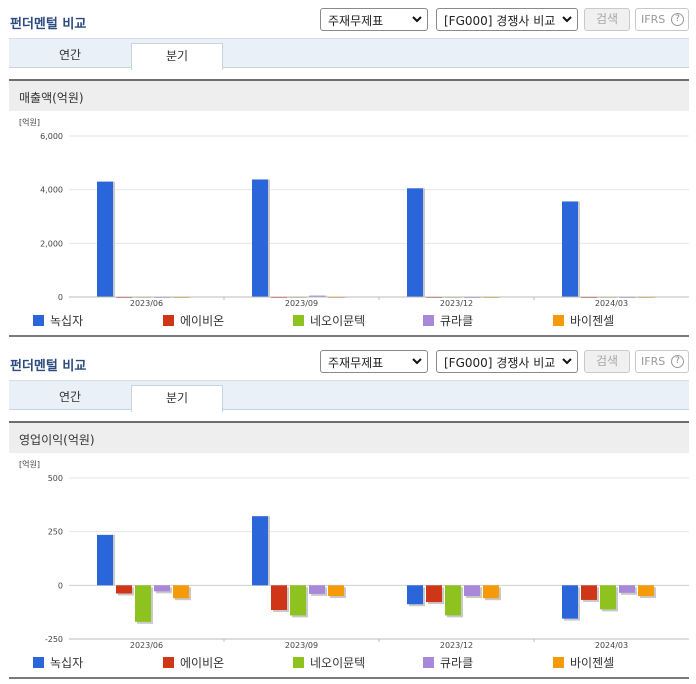 This screenshot has height=684, width=696. Describe the element at coordinates (57, 440) in the screenshot. I see `chart-title: 영업이익(억원)` at that location.